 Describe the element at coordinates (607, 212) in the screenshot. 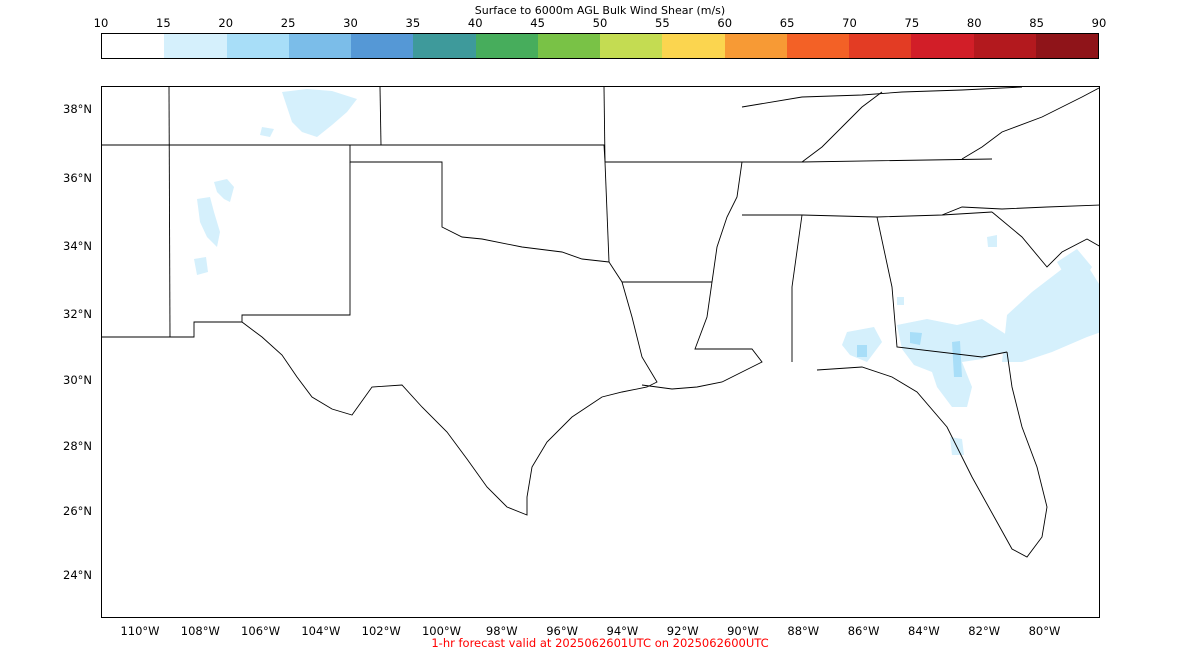

I see `ok-east-border` at that location.